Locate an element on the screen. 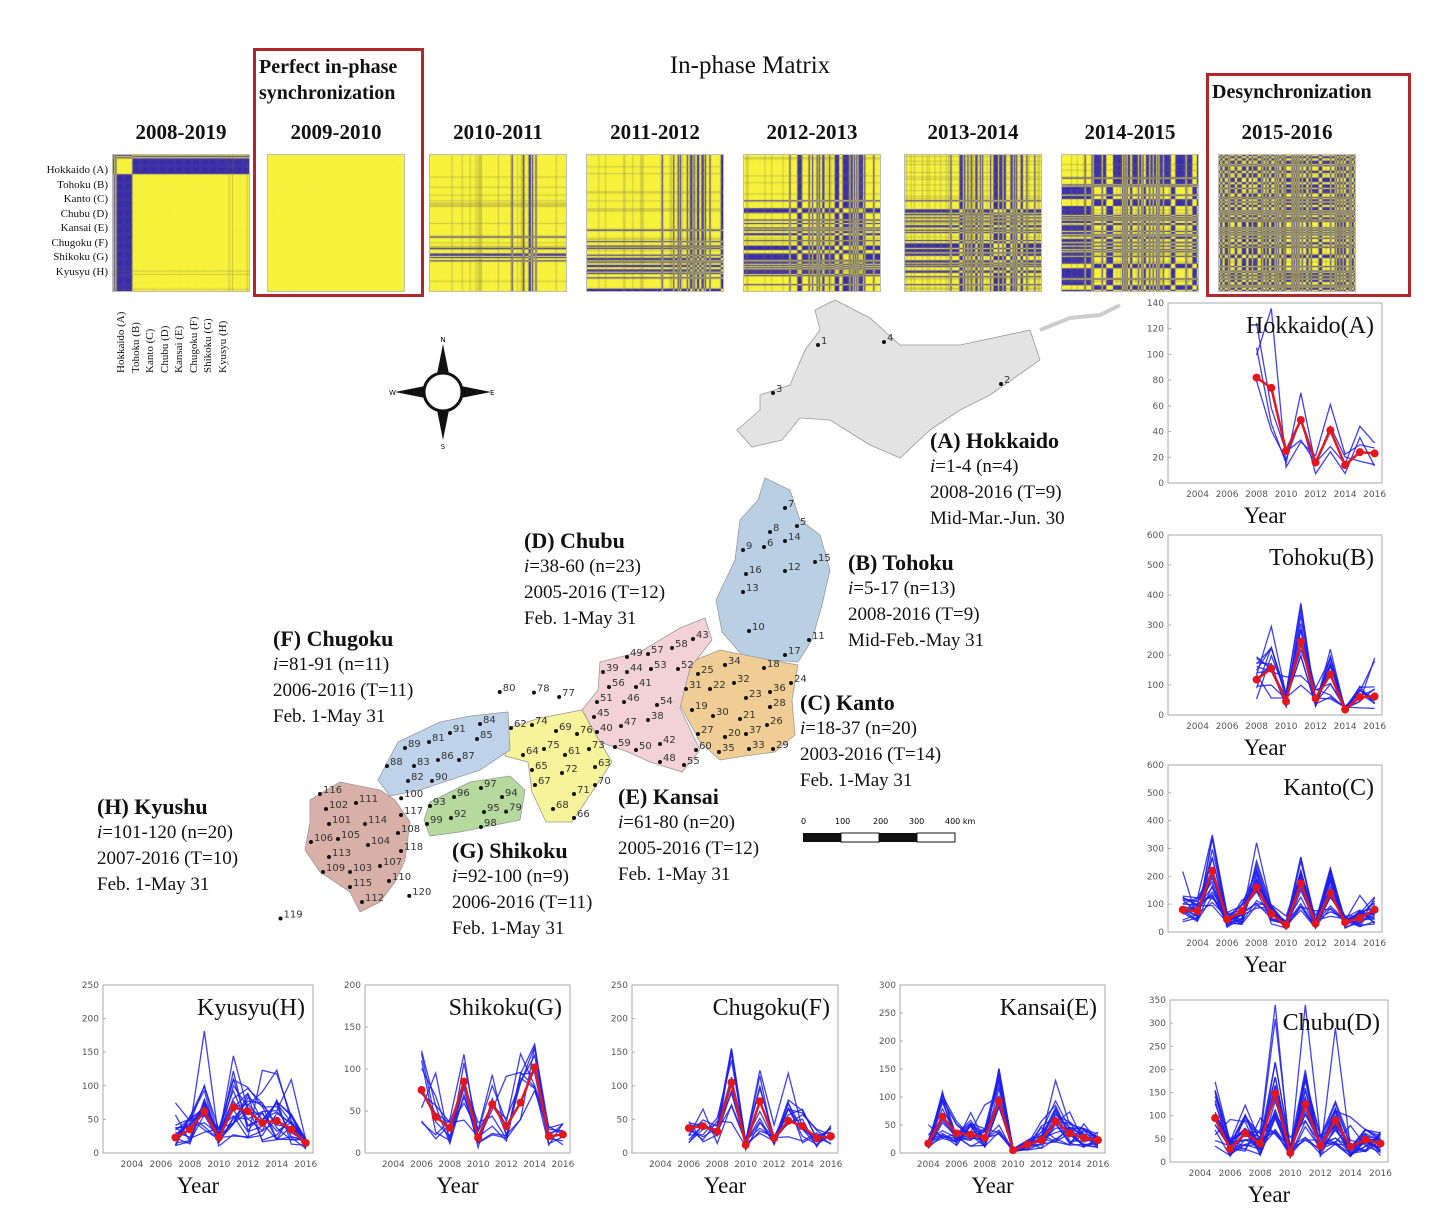  y-tick-label: 600 is located at coordinates (1155, 766).